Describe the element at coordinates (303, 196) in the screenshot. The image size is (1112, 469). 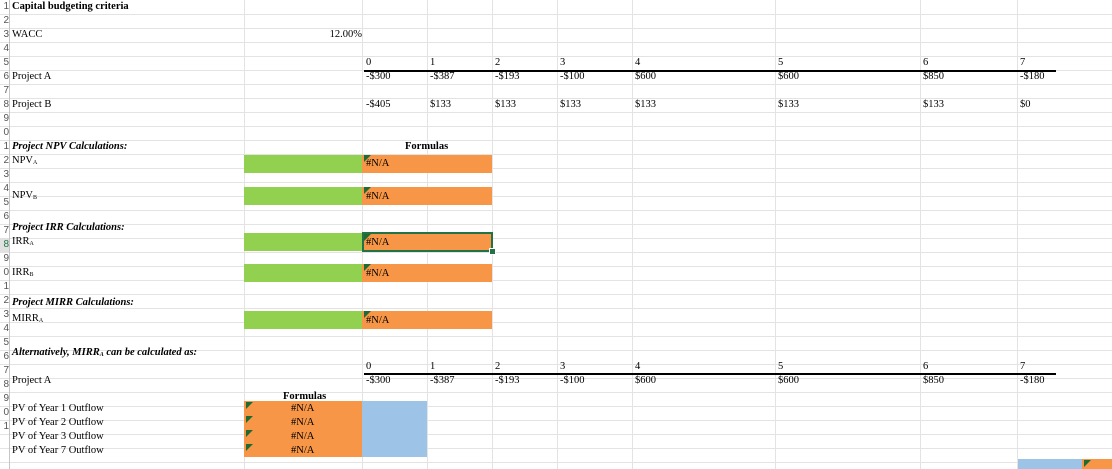
I see `npv-b-input-cell` at that location.